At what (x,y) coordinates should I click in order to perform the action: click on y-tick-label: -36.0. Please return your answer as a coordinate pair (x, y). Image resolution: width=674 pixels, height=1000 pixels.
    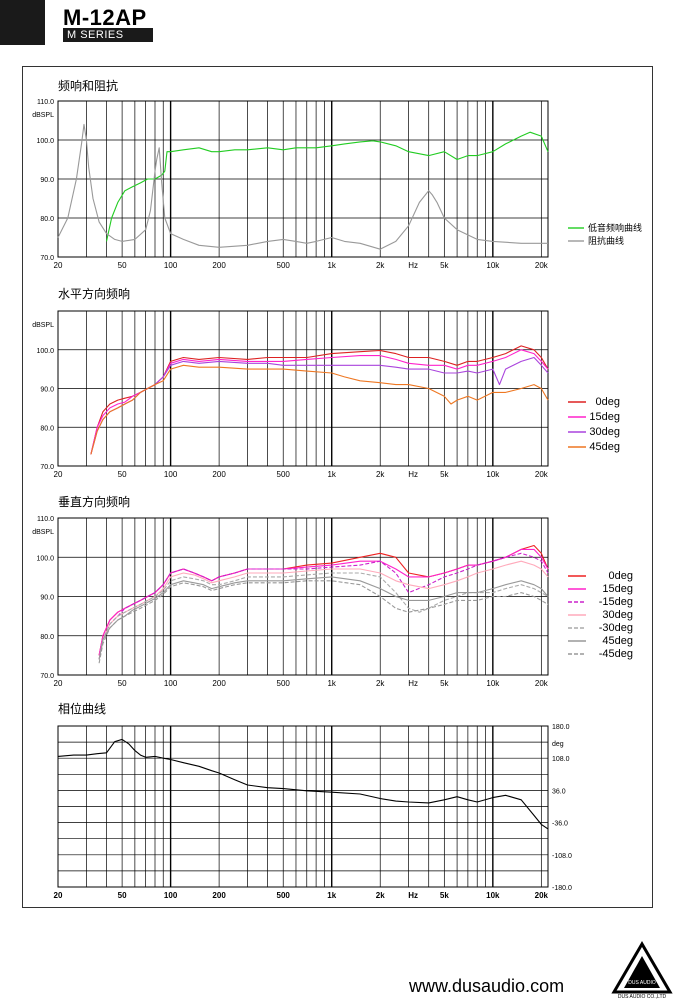
    Looking at the image, I should click on (560, 824).